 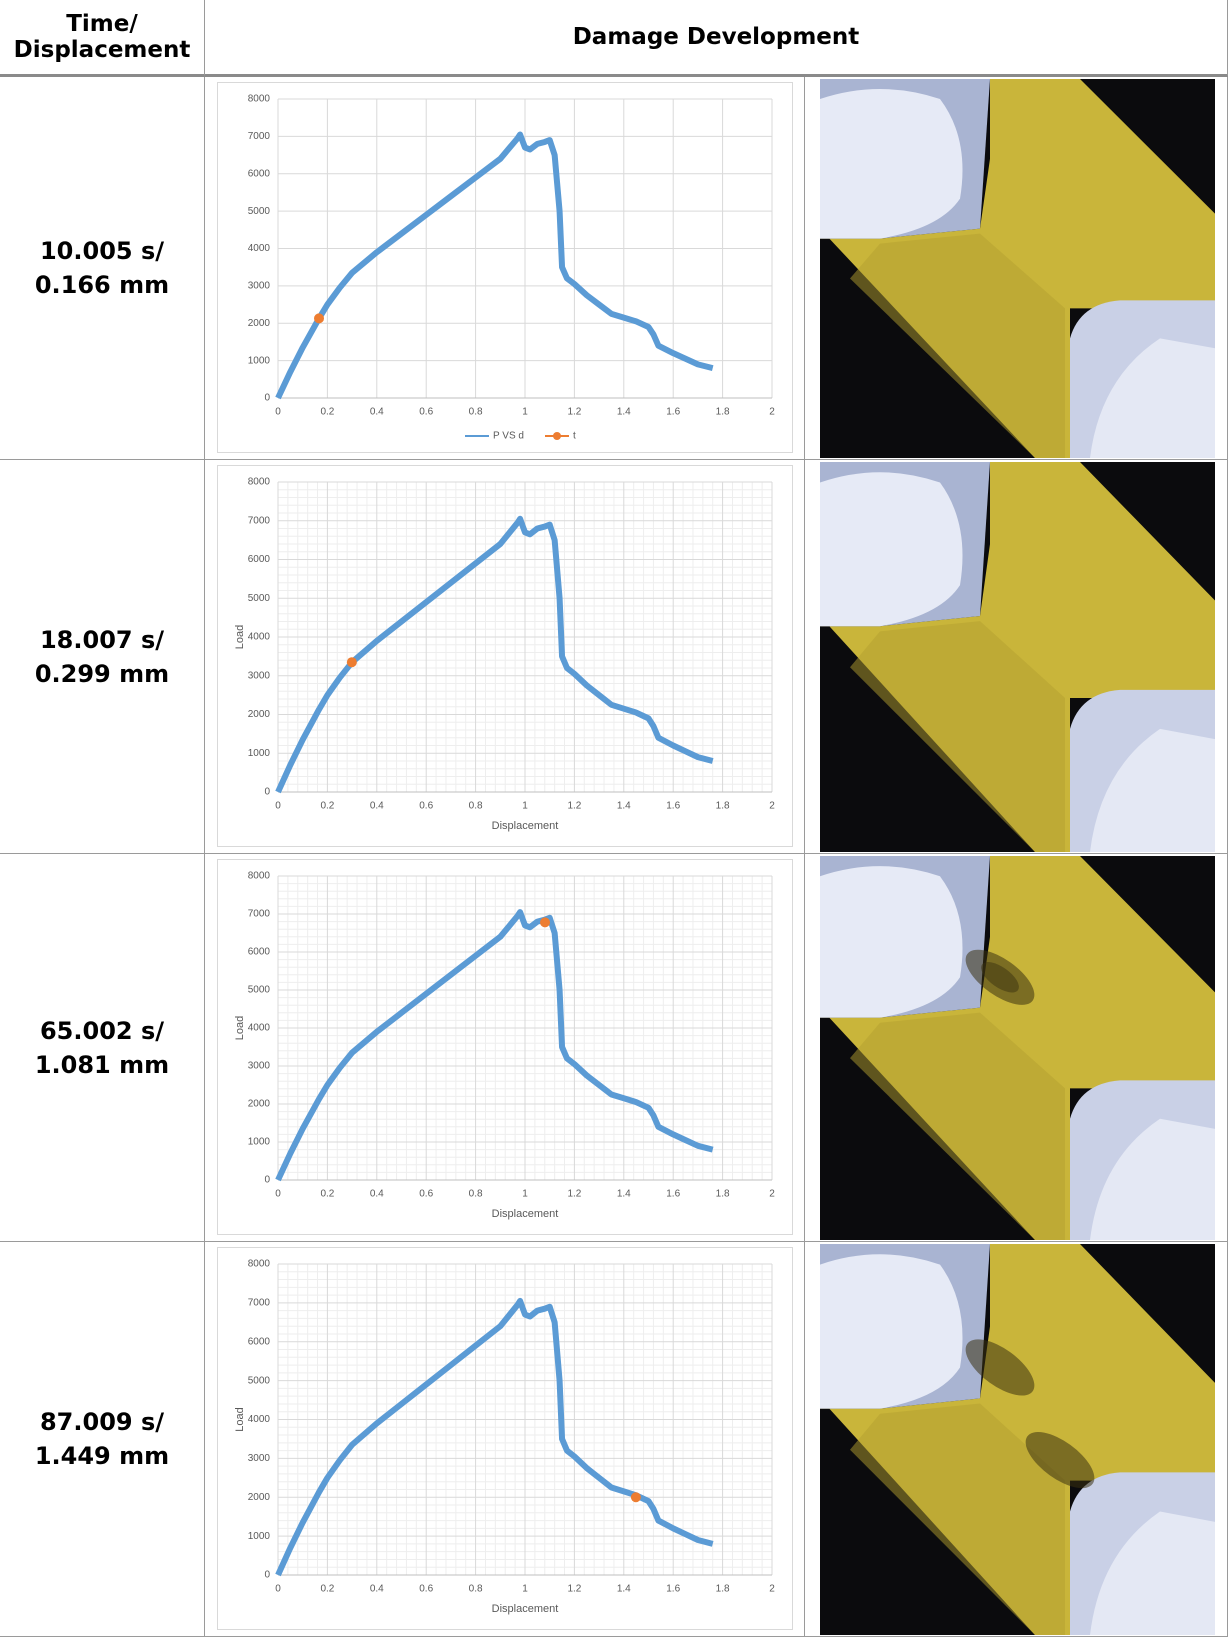 I want to click on label-cell: 87.009 s/1.449 mm, so click(x=102, y=1439).